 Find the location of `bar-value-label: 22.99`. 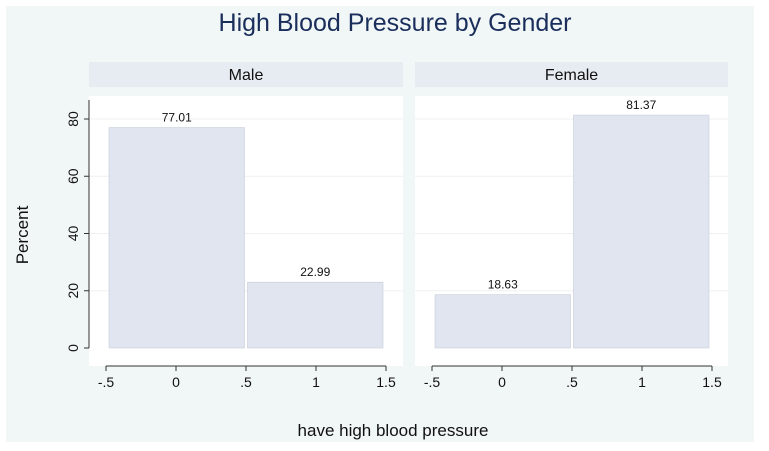

bar-value-label: 22.99 is located at coordinates (315, 272).